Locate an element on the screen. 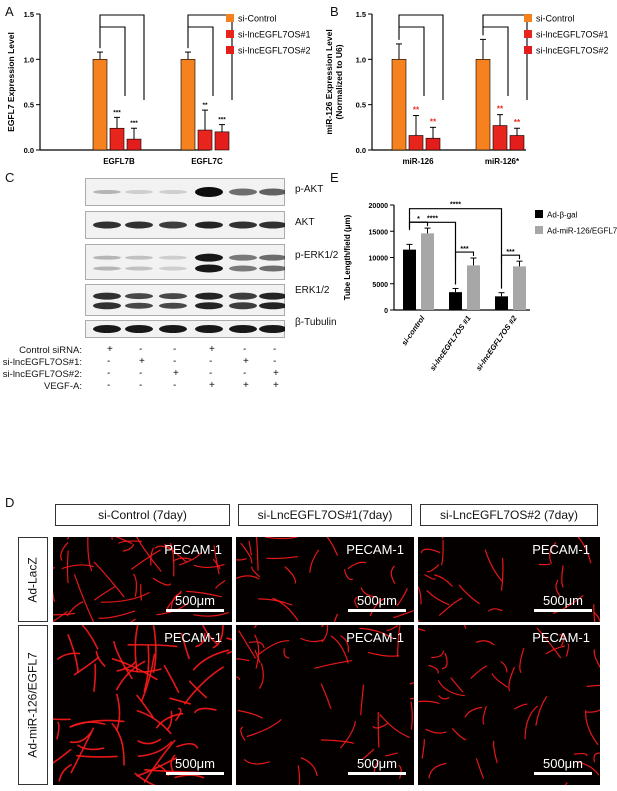  blot-svg is located at coordinates (186, 258).